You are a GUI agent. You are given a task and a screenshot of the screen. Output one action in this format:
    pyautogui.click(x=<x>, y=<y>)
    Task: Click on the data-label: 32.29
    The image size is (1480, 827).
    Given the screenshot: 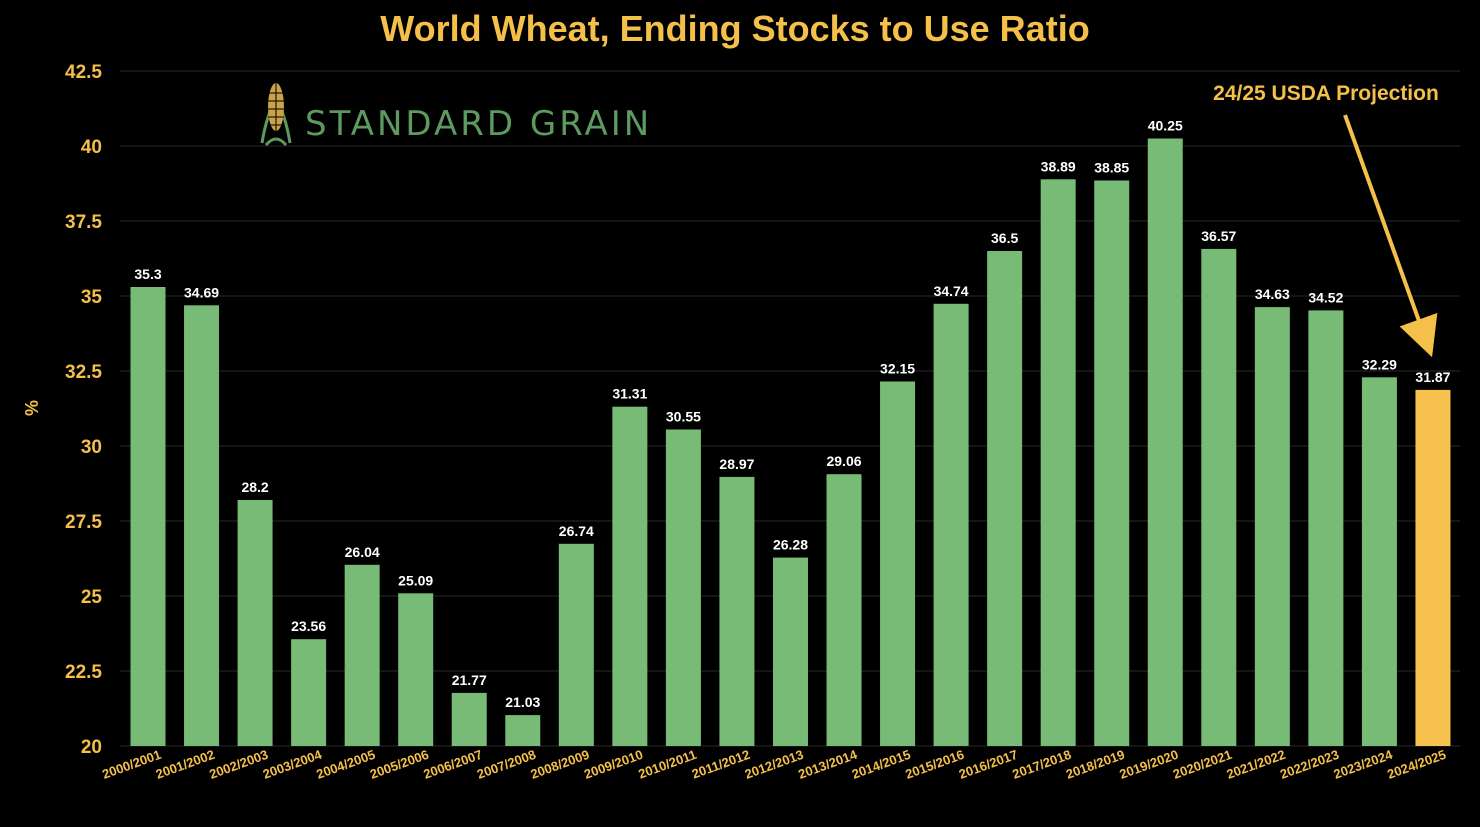 What is the action you would take?
    pyautogui.click(x=1379, y=364)
    